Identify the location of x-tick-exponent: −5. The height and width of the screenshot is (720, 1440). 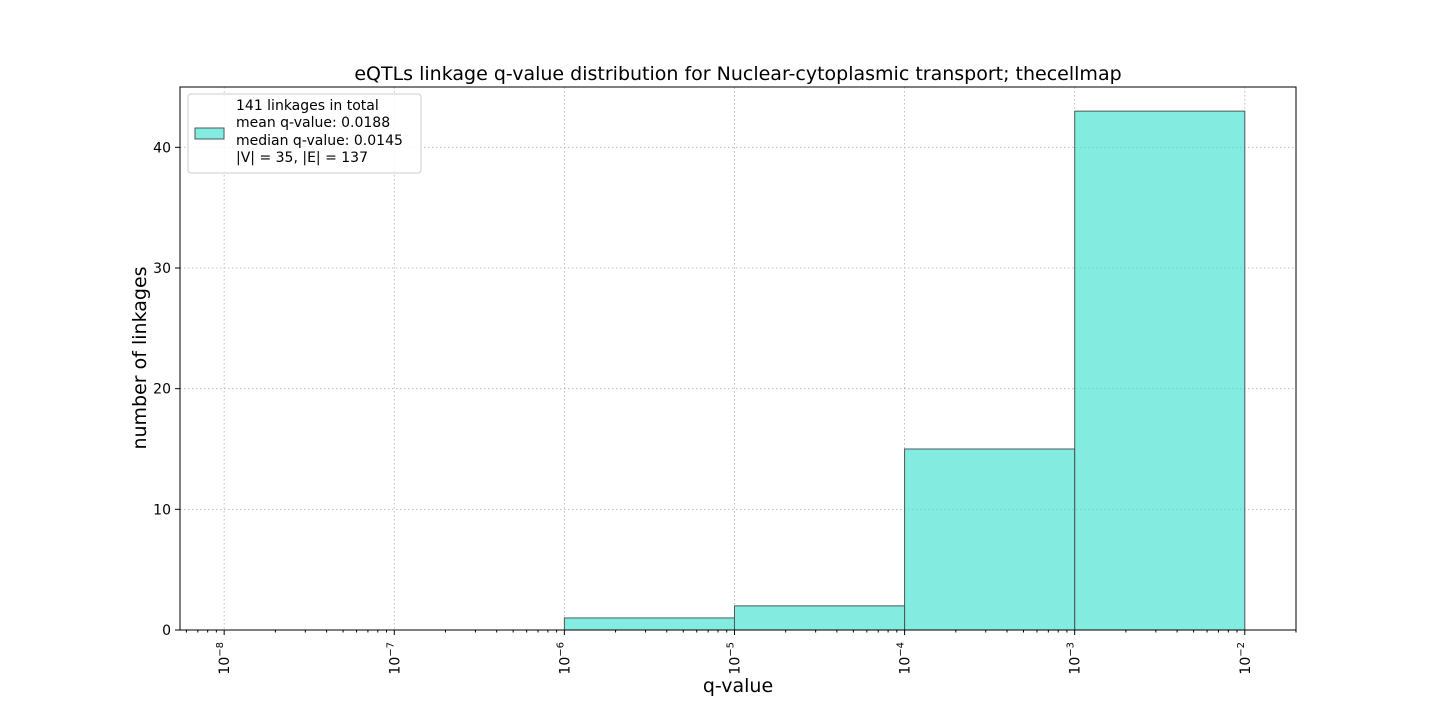
(730, 649).